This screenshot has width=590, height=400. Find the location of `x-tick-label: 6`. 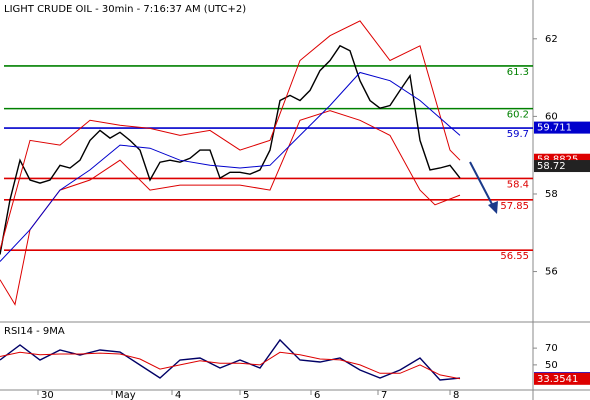

x-tick-label: 6 is located at coordinates (317, 395).